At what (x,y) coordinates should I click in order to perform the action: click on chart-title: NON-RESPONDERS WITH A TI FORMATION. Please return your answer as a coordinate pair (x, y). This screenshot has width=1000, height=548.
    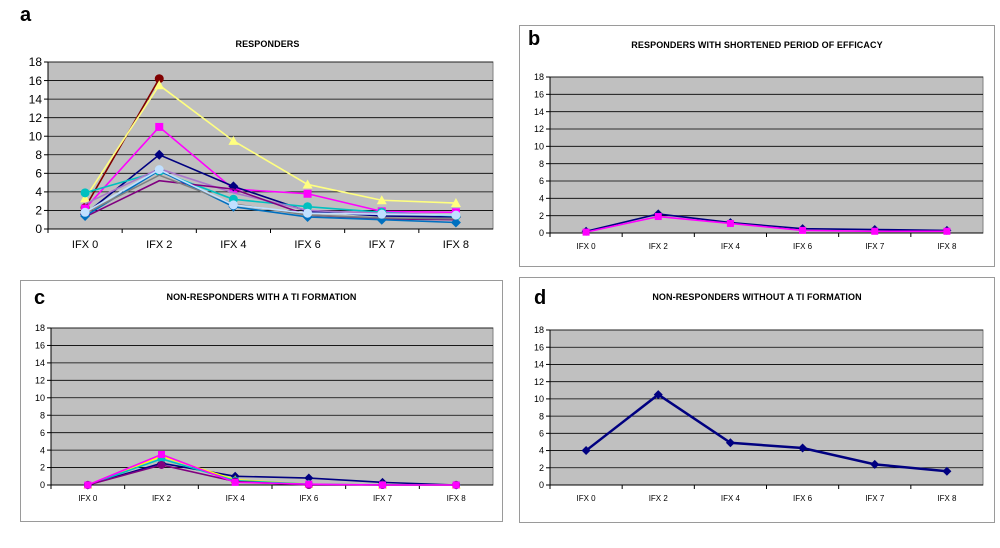
    Looking at the image, I should click on (261, 297).